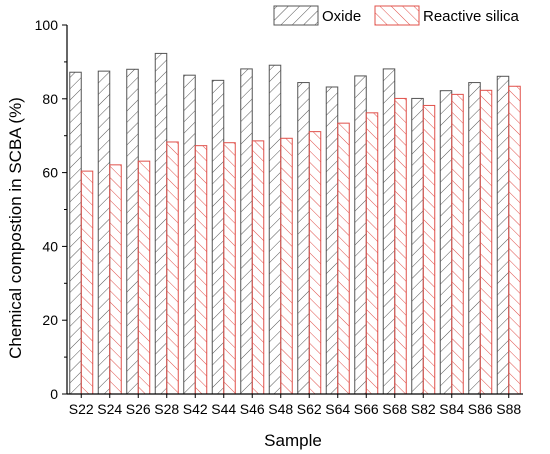 This screenshot has width=550, height=454. Describe the element at coordinates (172, 268) in the screenshot. I see `bar-reactive-silica-s28` at that location.